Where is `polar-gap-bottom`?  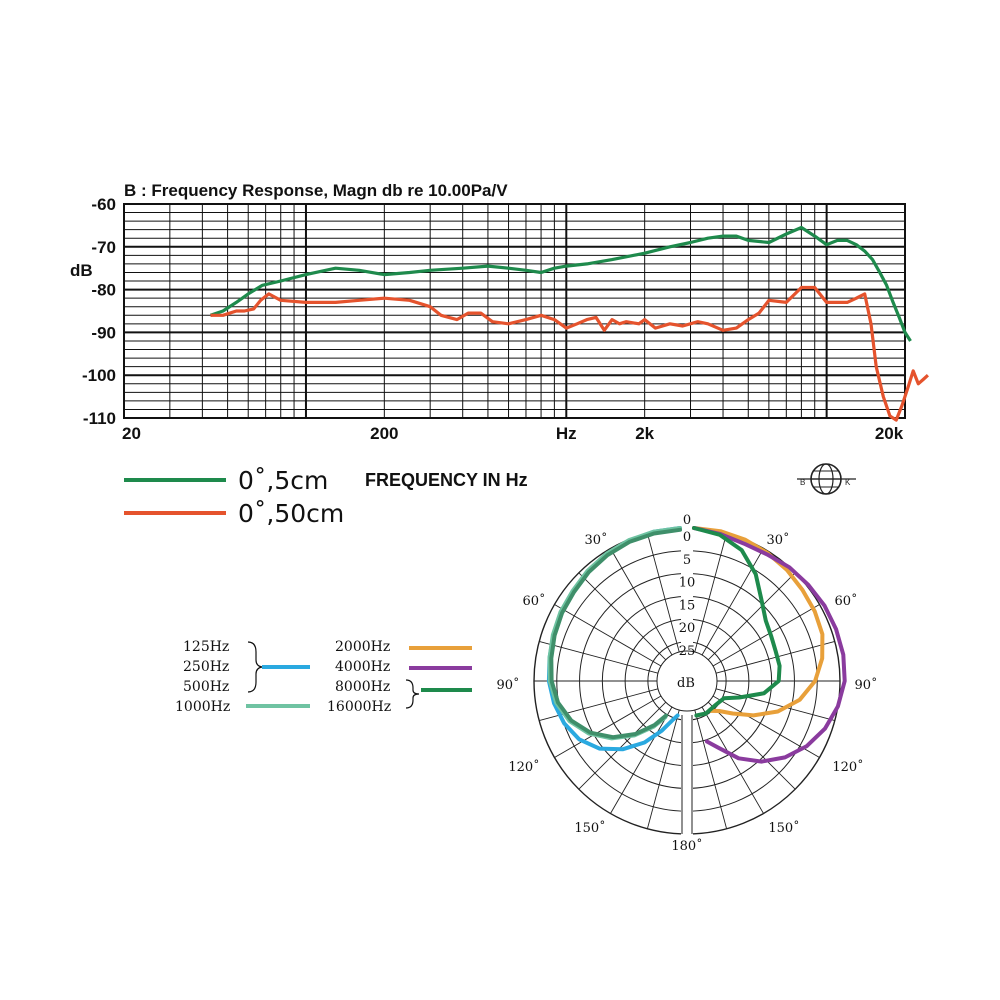 polar-gap-bottom is located at coordinates (687, 774).